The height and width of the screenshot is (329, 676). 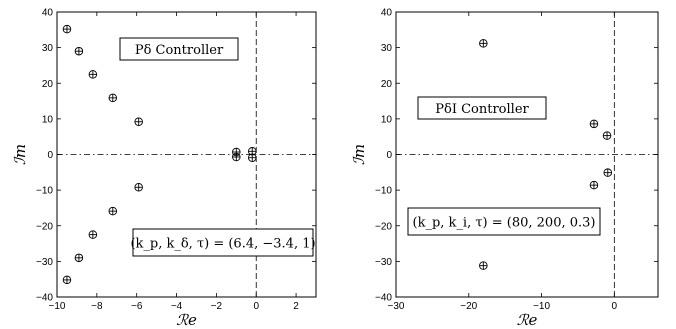 I want to click on x-tick-label-3: 0, so click(x=615, y=306).